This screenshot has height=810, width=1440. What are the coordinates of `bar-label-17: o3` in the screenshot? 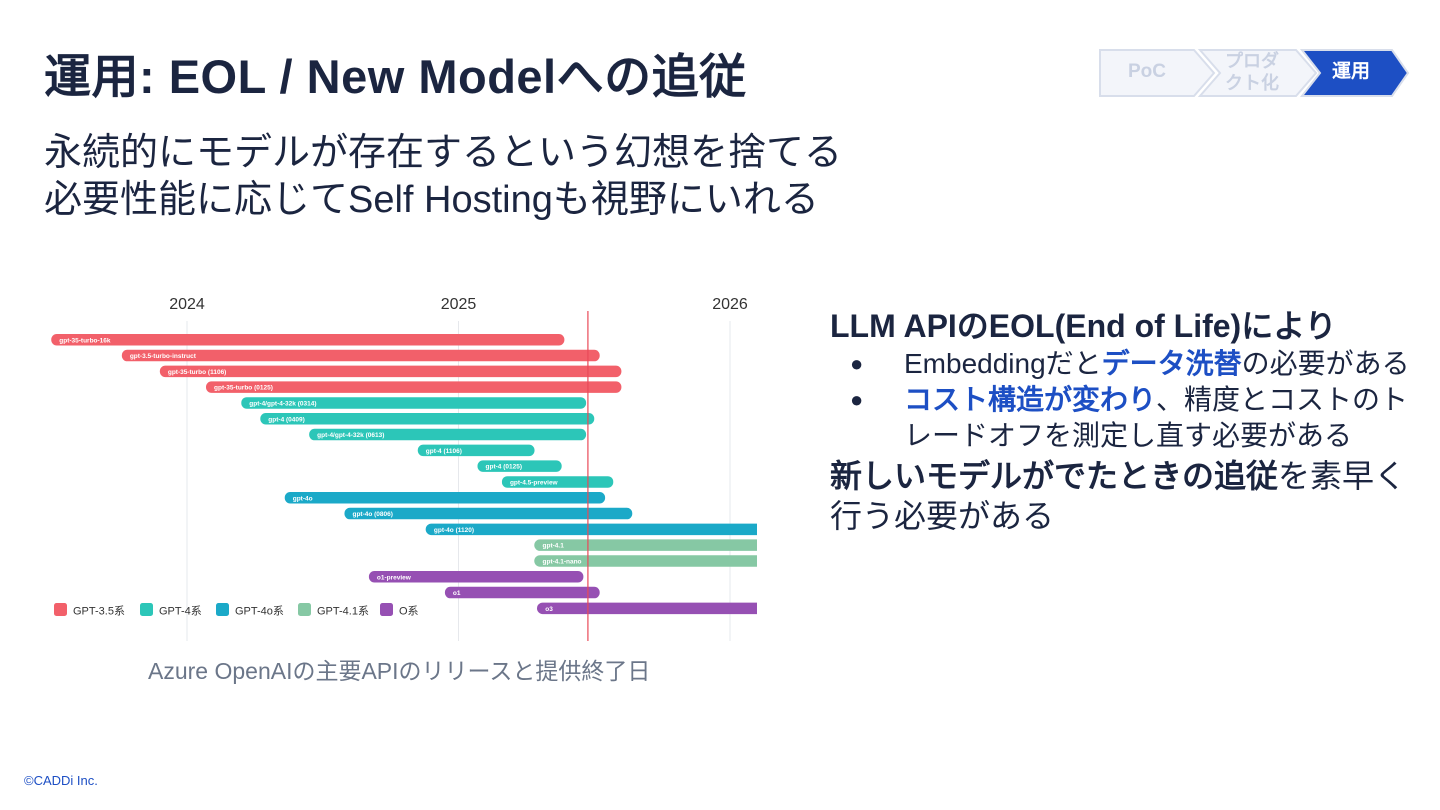 It's located at (549, 609).